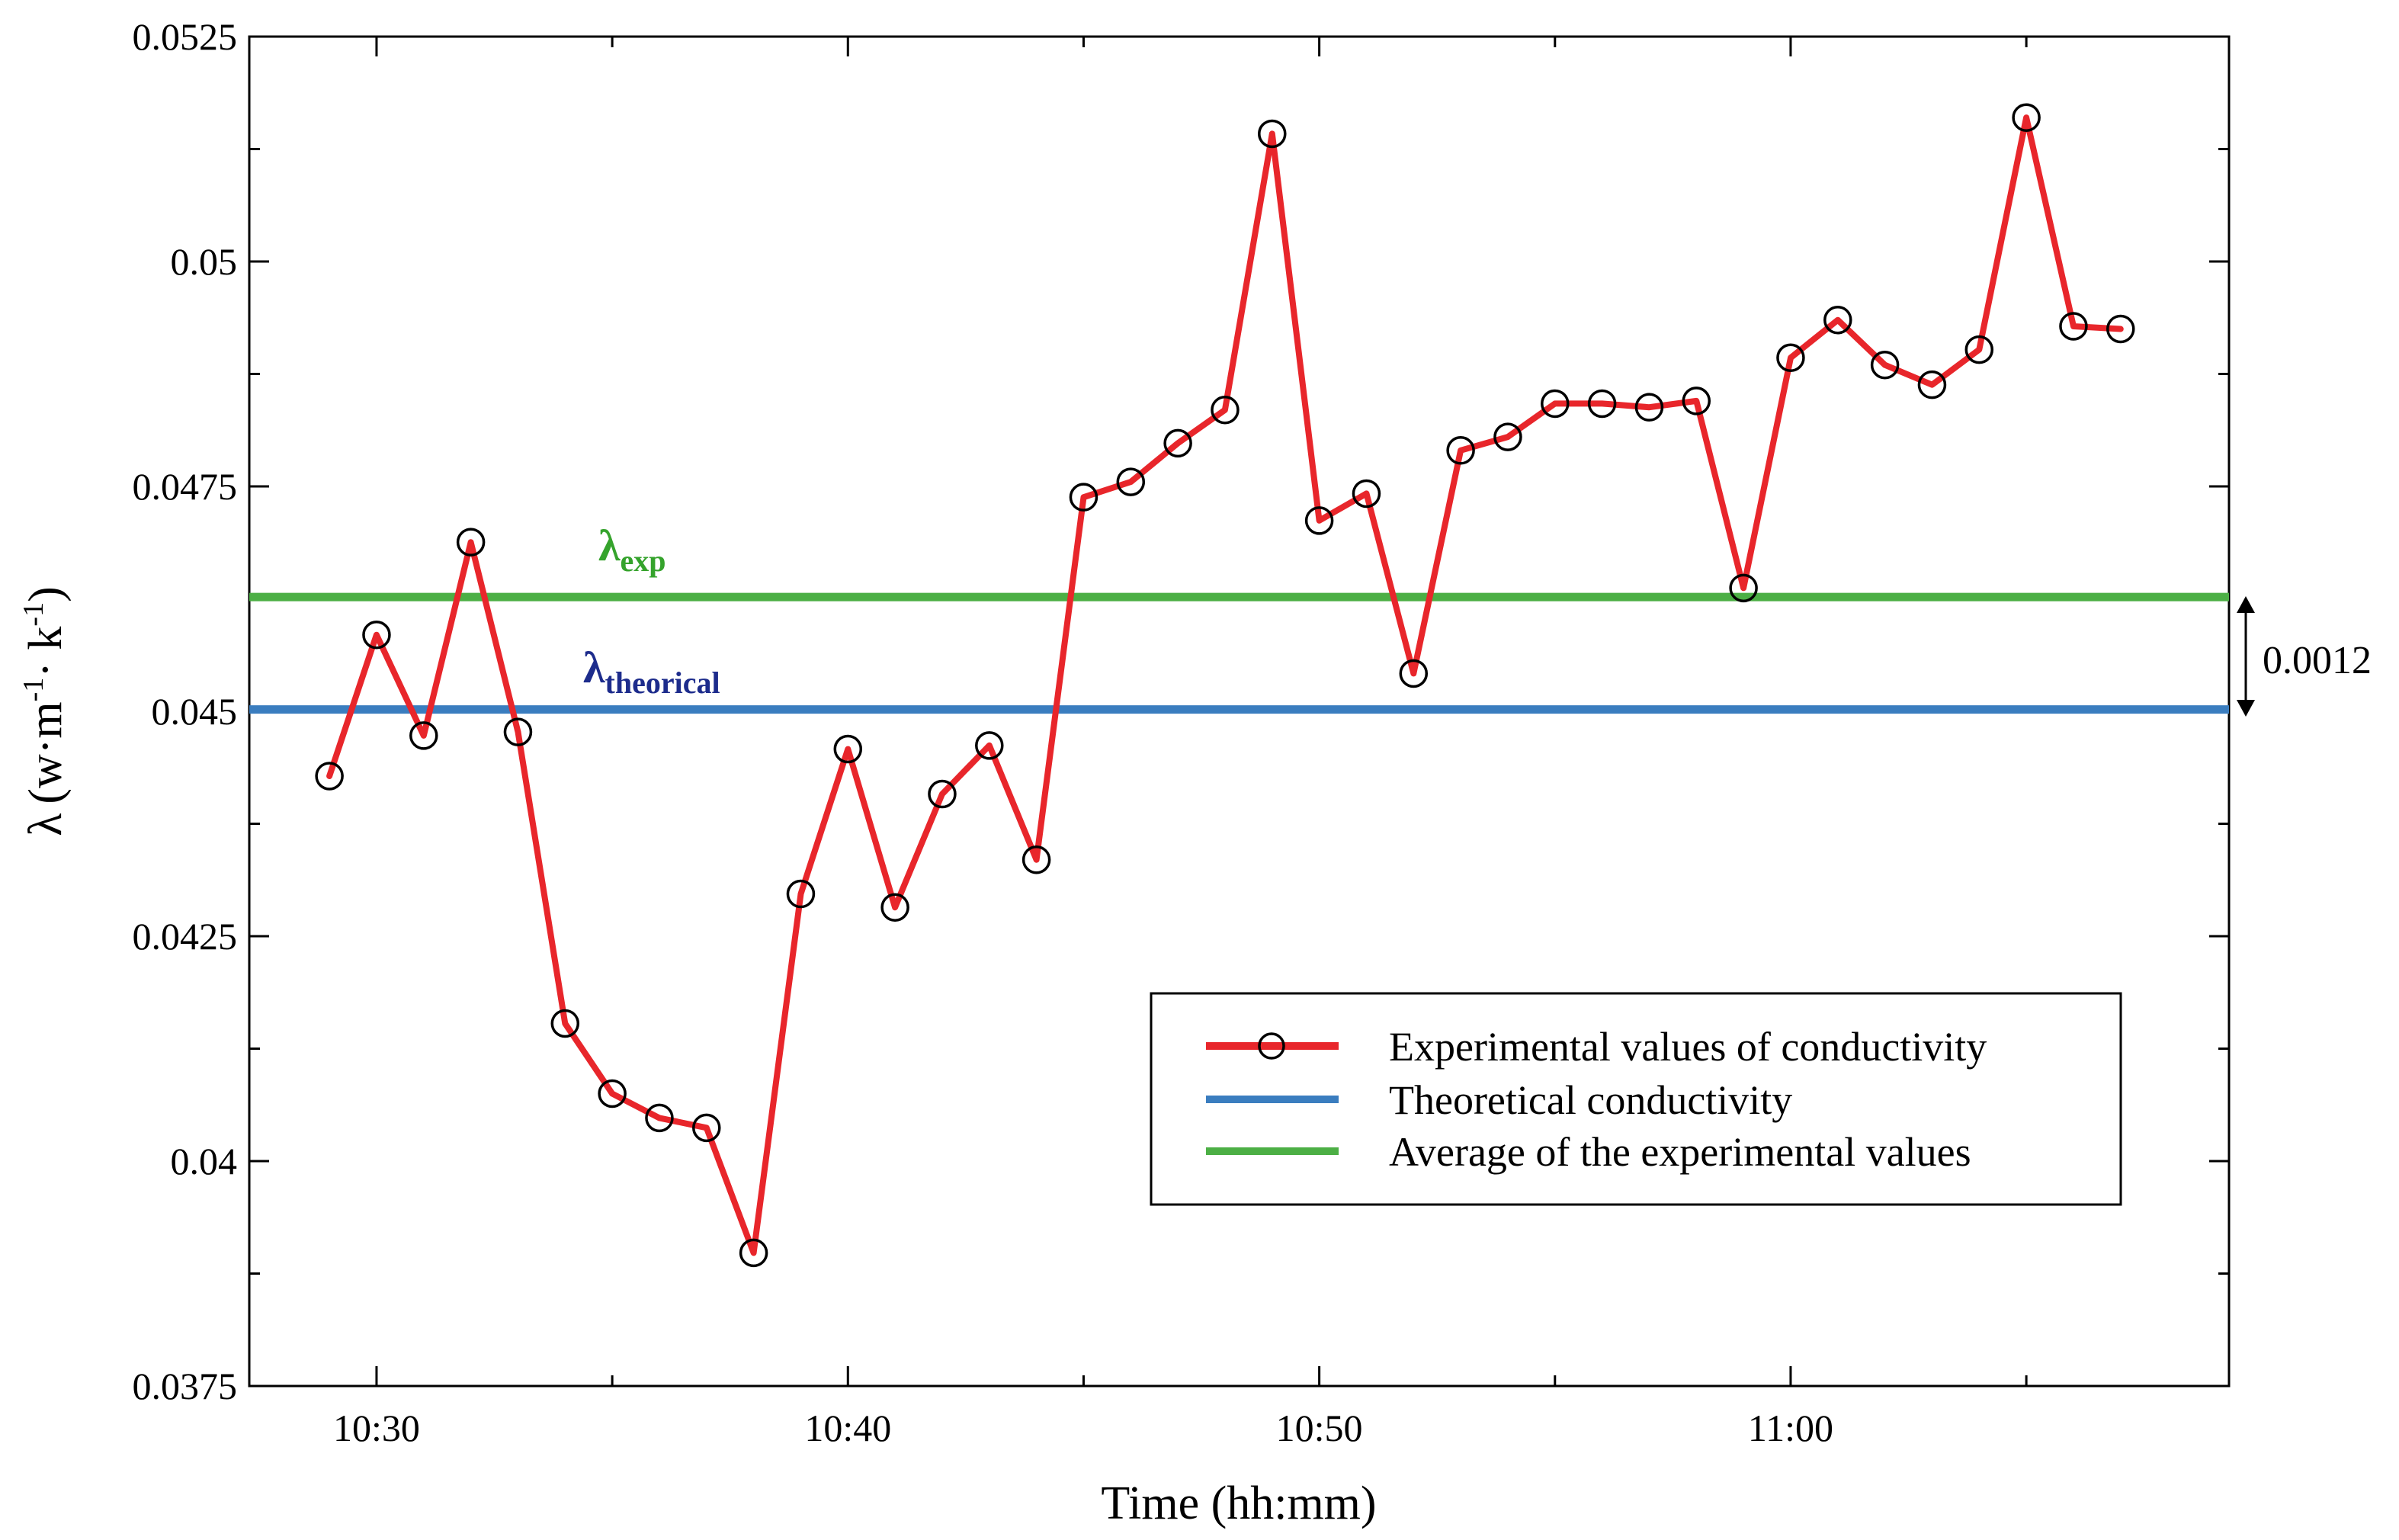 The width and height of the screenshot is (2399, 1540). What do you see at coordinates (651, 672) in the screenshot?
I see `lambda-theorical-annotation: λtheorical` at bounding box center [651, 672].